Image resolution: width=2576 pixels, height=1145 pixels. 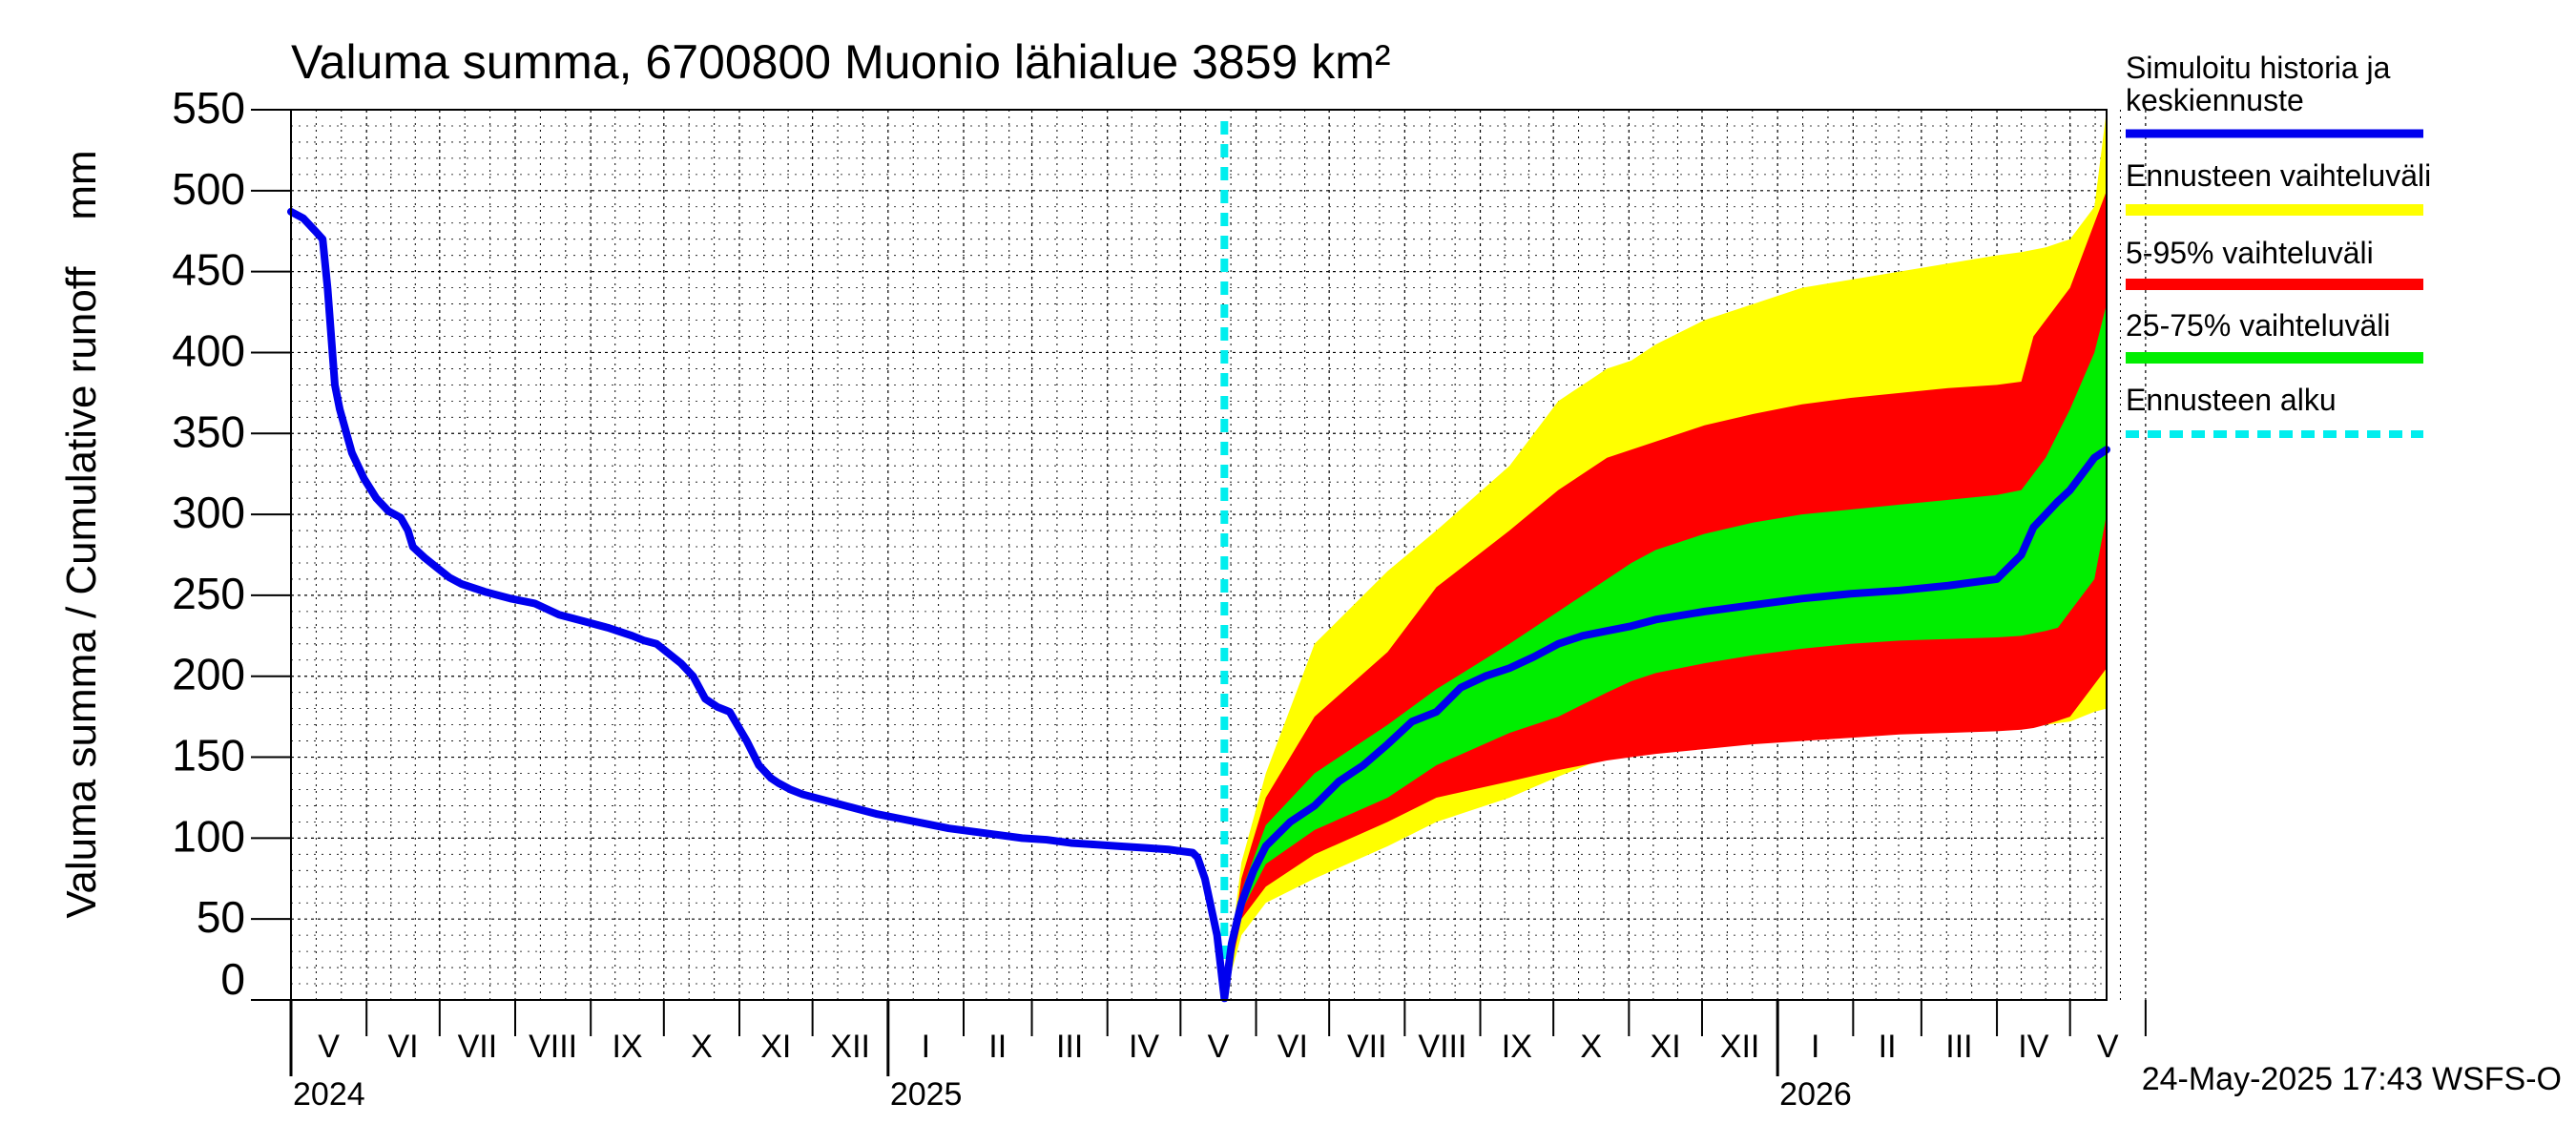 I want to click on y-tick-label: 350, so click(x=208, y=431).